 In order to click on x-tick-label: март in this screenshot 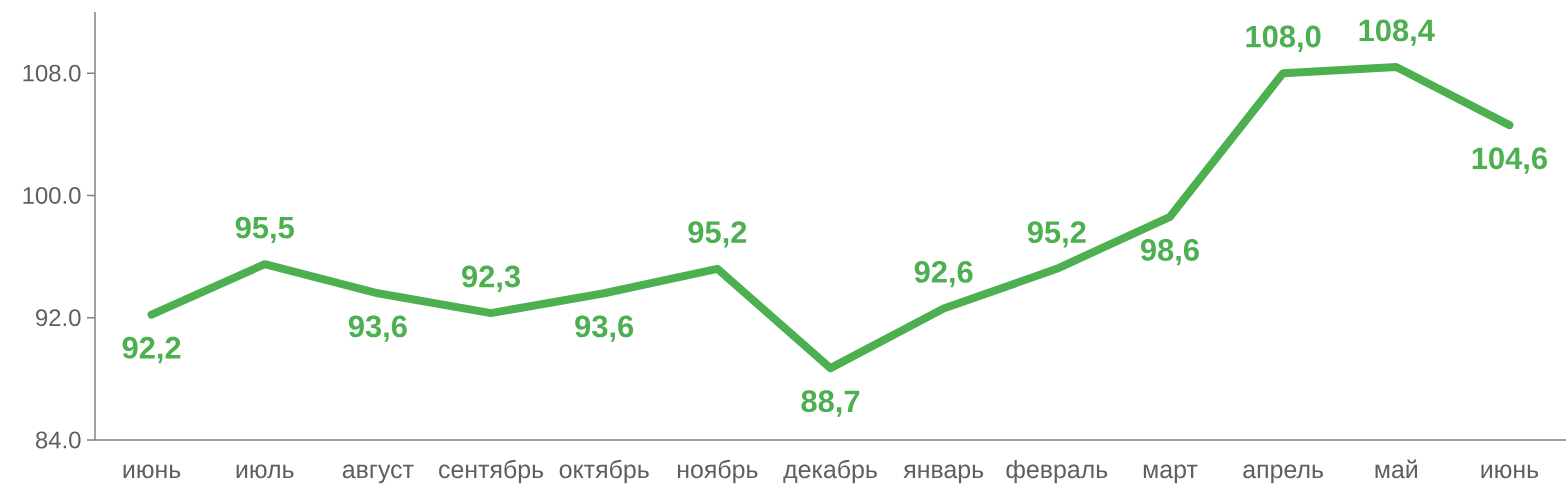, I will do `click(1170, 474)`.